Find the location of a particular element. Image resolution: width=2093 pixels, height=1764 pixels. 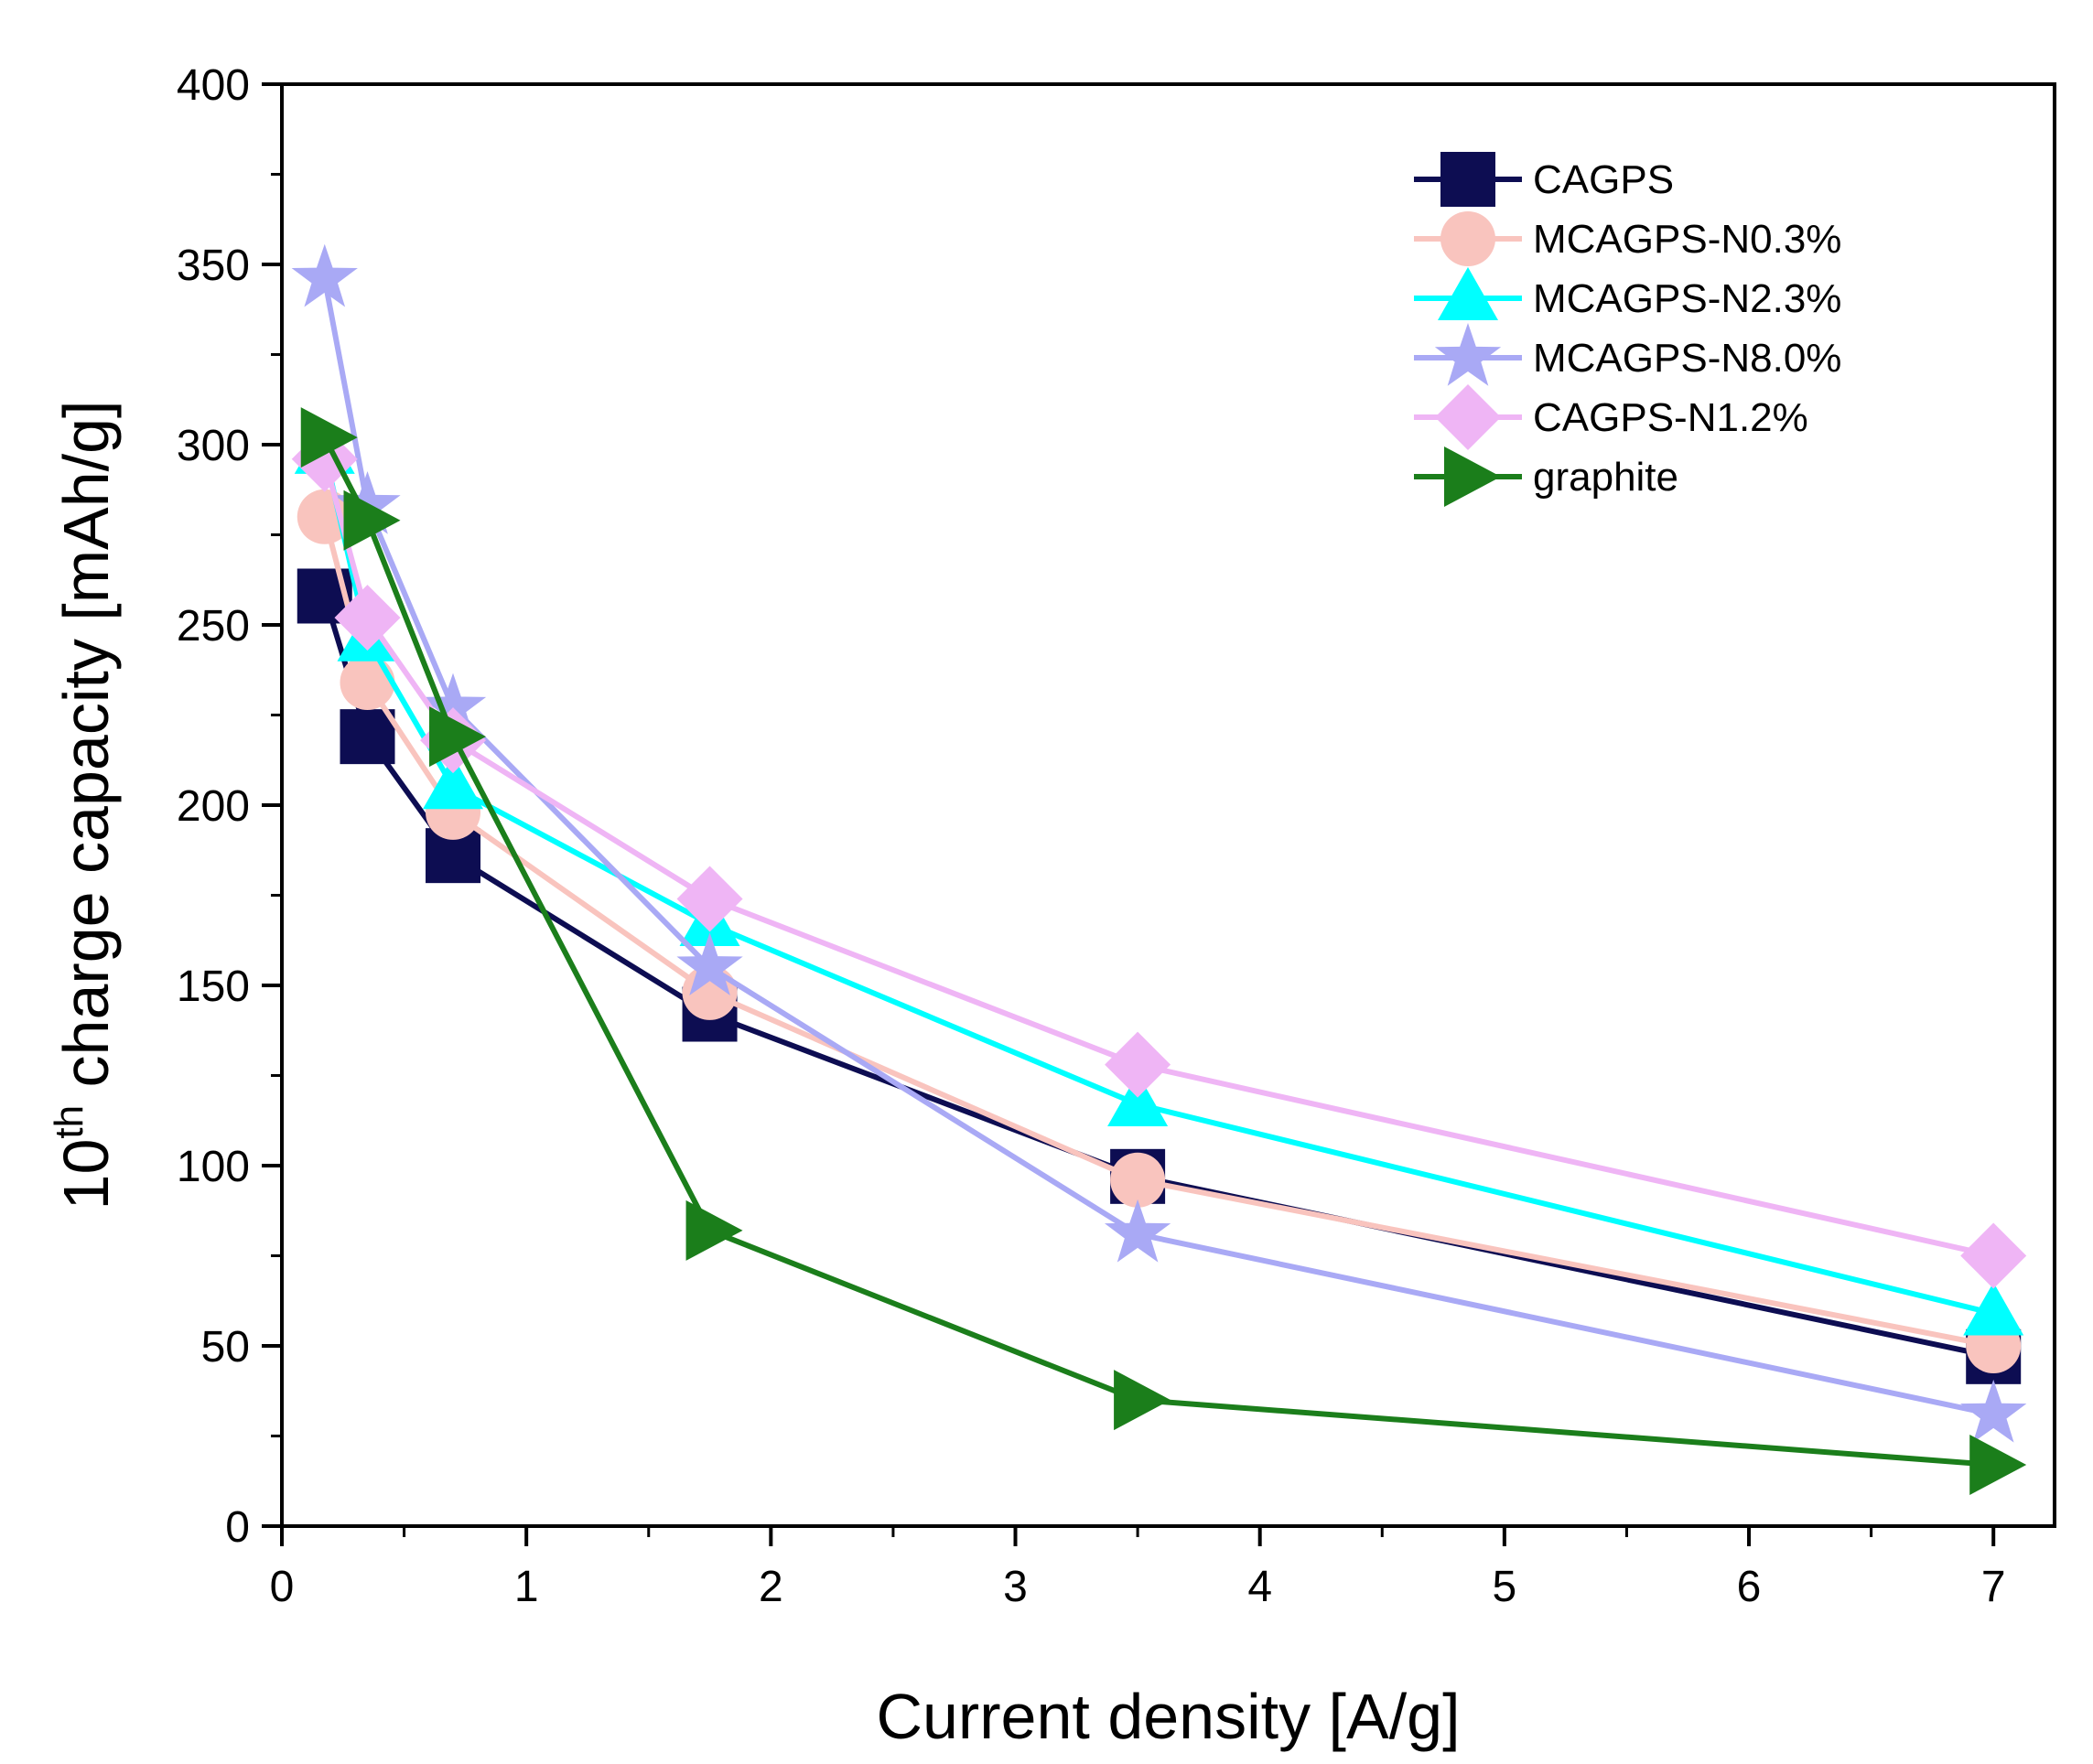

y-tick-label: 50 is located at coordinates (226, 1347).